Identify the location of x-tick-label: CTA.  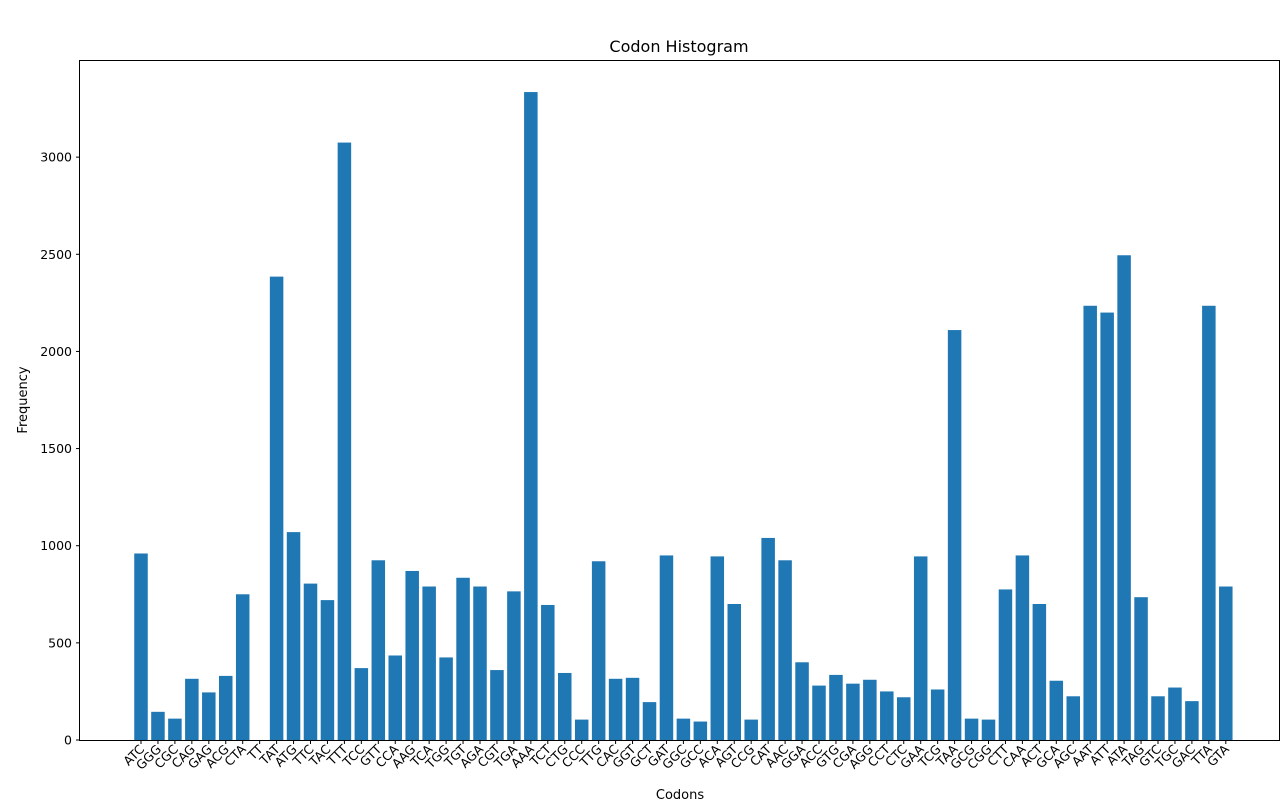
(235, 755).